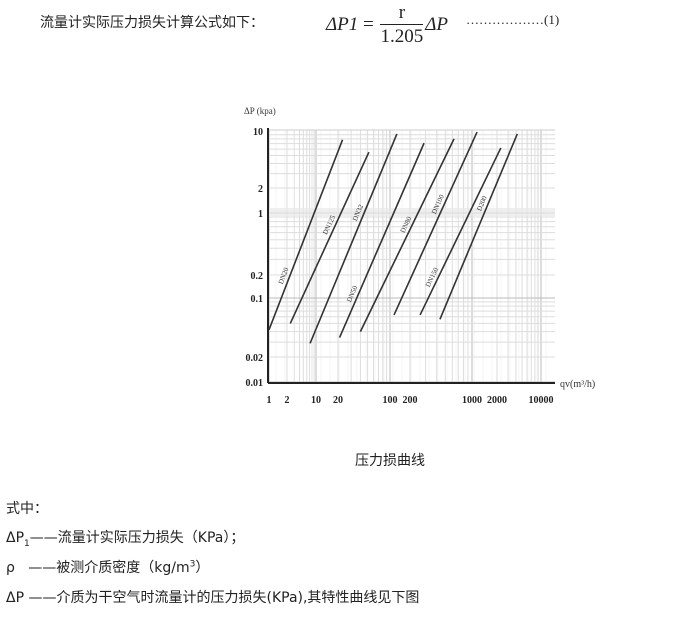  Describe the element at coordinates (27, 509) in the screenshot. I see `definitions-heading: 式中：` at that location.